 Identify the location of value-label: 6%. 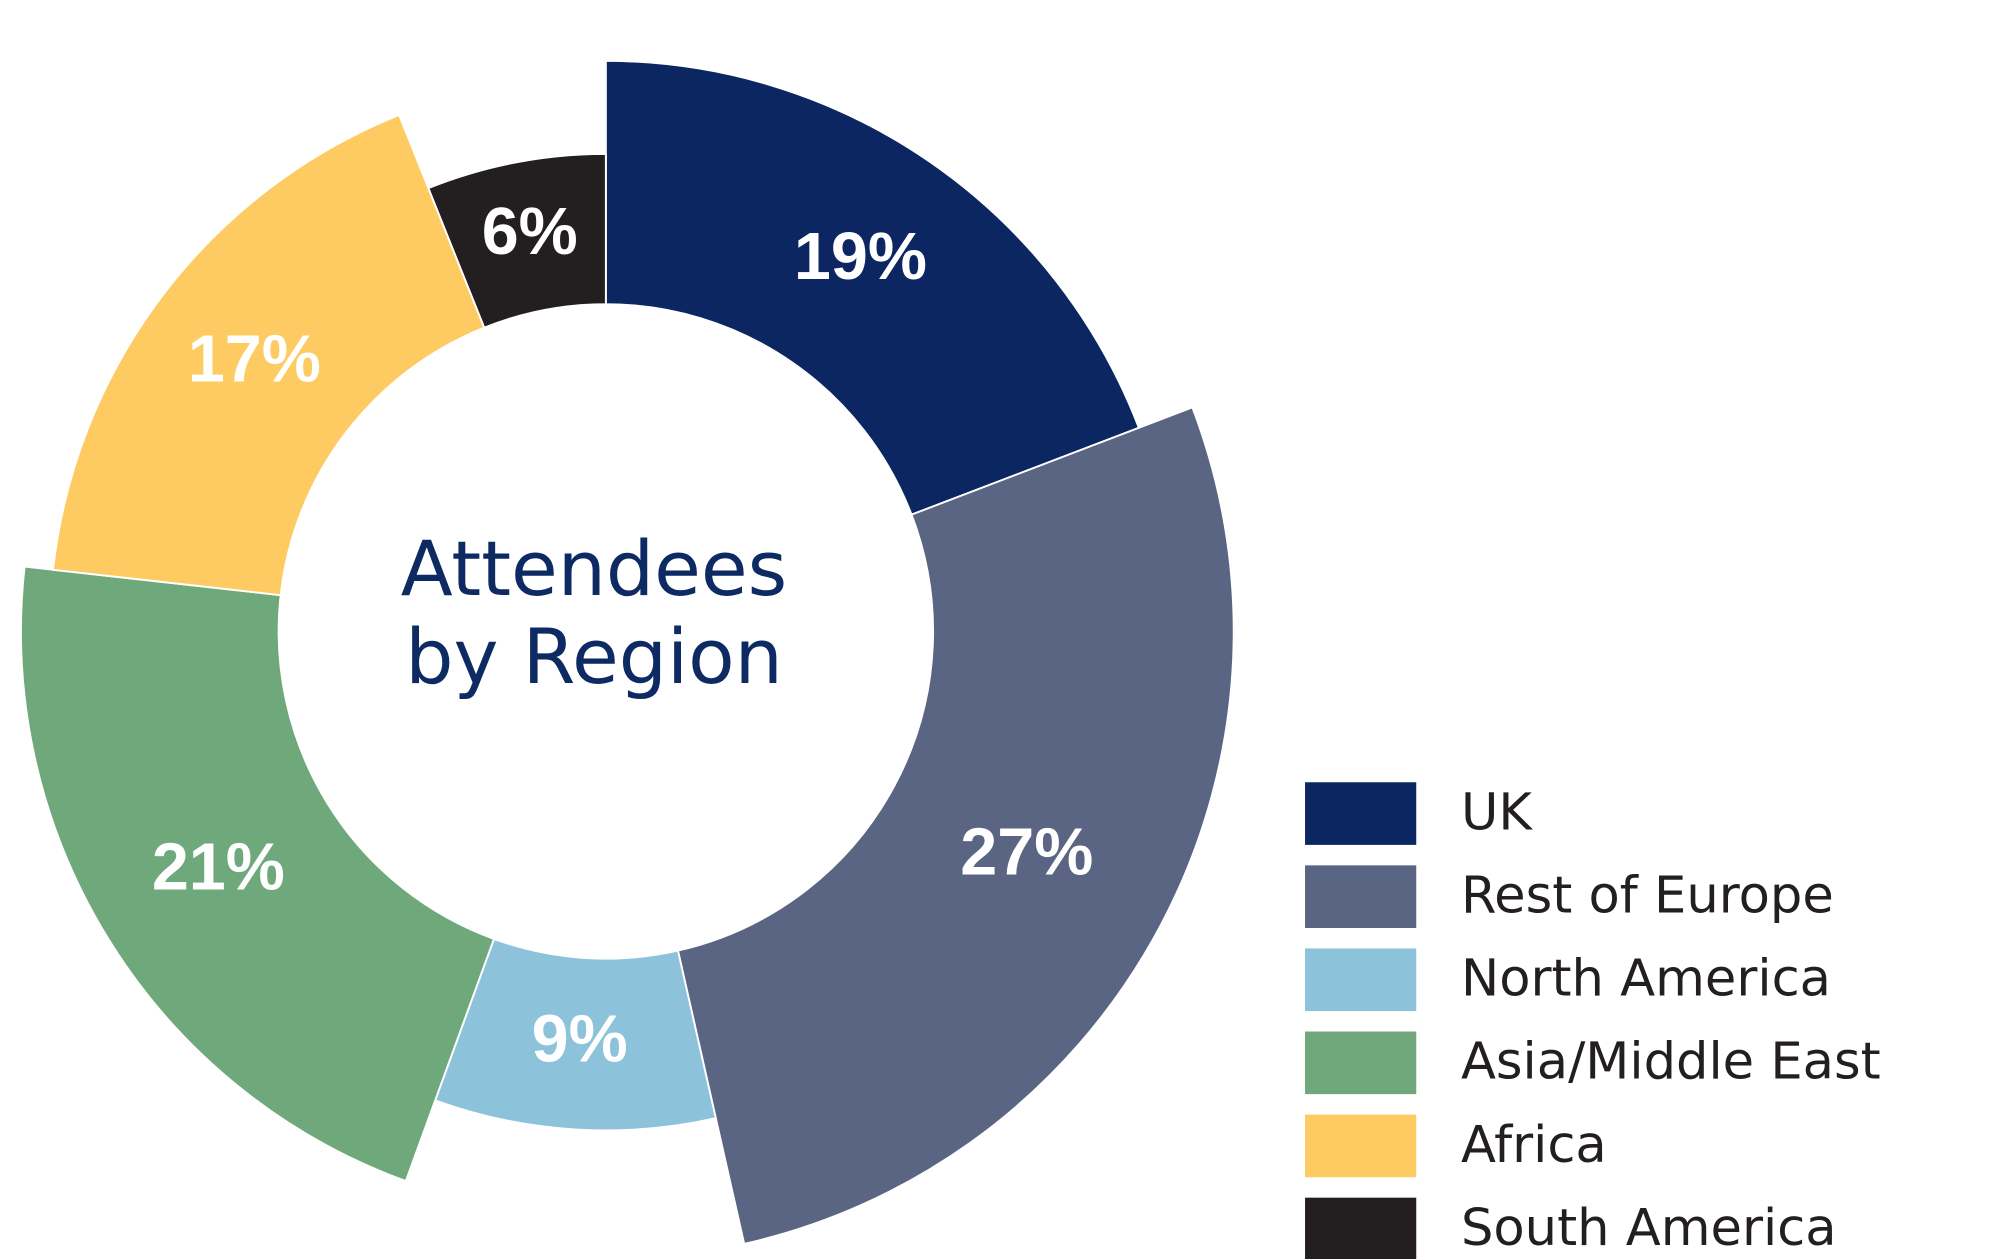
(530, 232).